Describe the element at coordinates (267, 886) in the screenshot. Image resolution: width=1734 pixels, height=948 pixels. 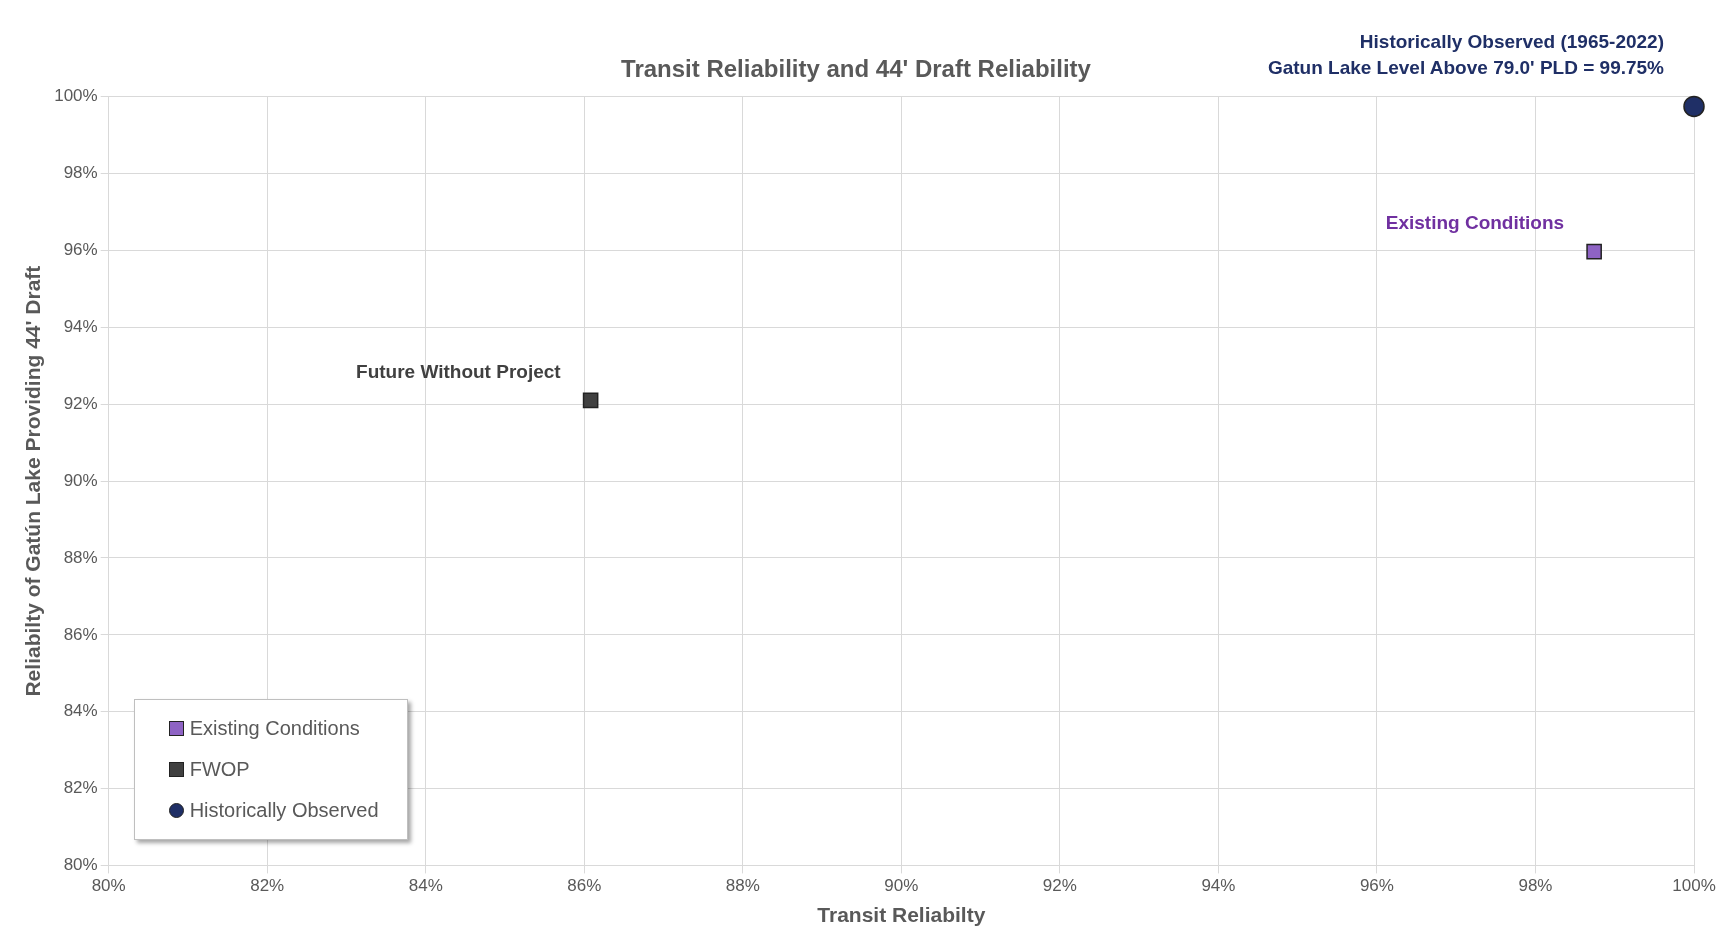
I see `x-tick-label: 82%` at that location.